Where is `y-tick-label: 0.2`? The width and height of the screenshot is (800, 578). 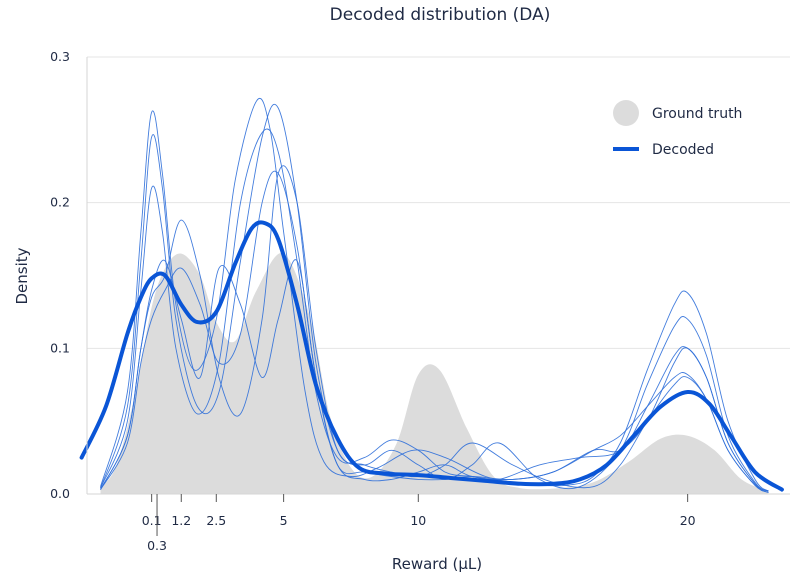 y-tick-label: 0.2 is located at coordinates (60, 202).